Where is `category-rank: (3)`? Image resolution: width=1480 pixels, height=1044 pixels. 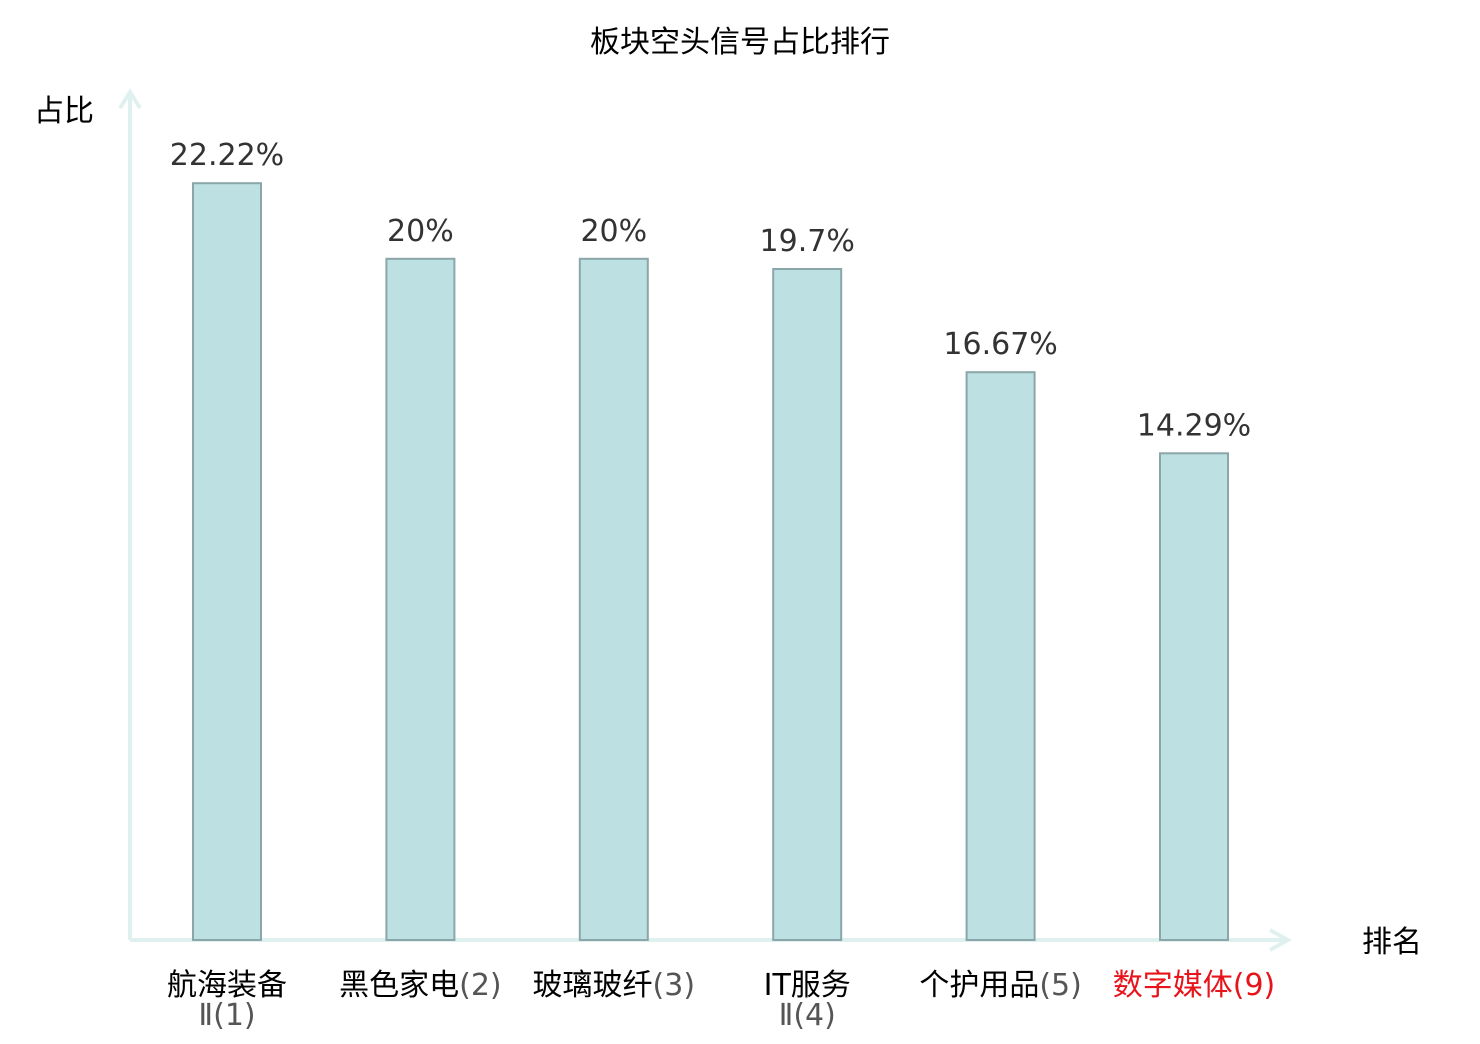 category-rank: (3) is located at coordinates (674, 985).